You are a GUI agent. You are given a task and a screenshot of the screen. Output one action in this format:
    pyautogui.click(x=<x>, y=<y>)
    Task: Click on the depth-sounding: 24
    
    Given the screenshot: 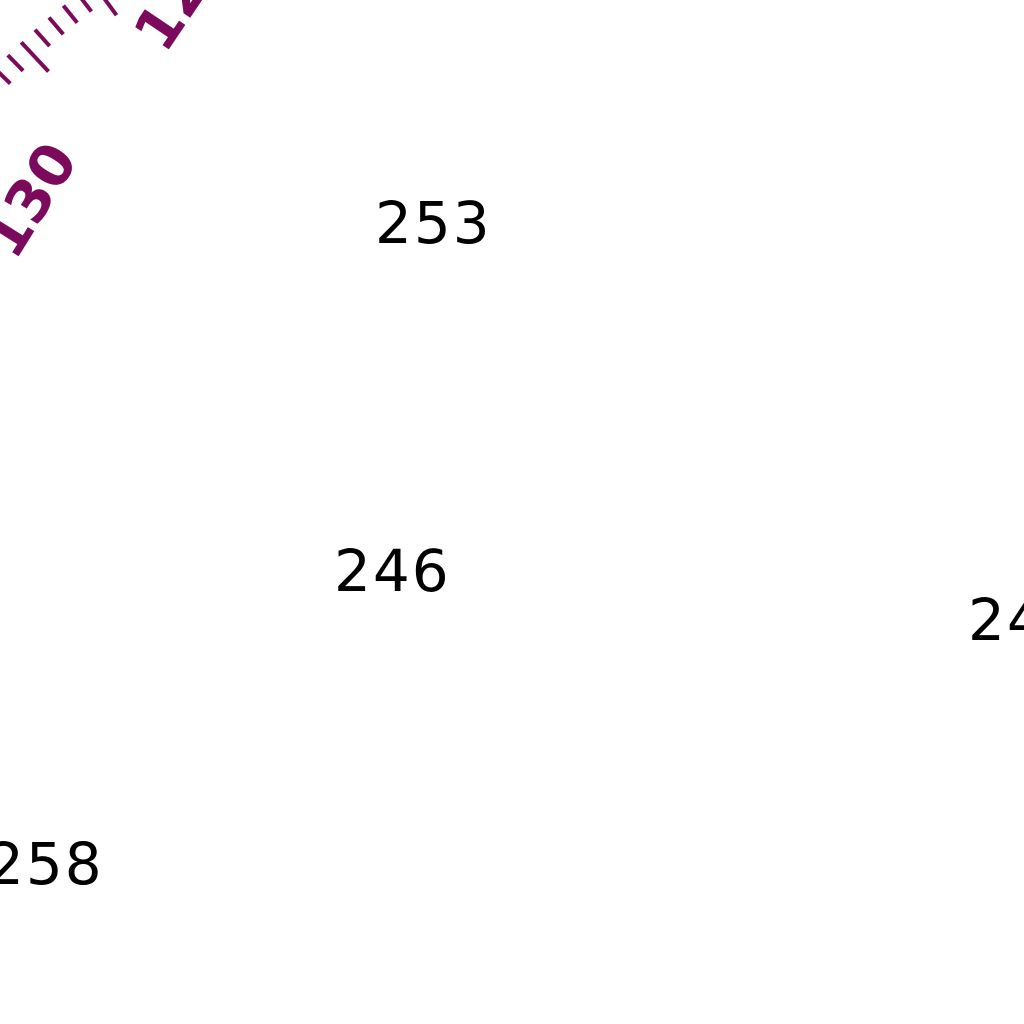 What is the action you would take?
    pyautogui.click(x=996, y=620)
    